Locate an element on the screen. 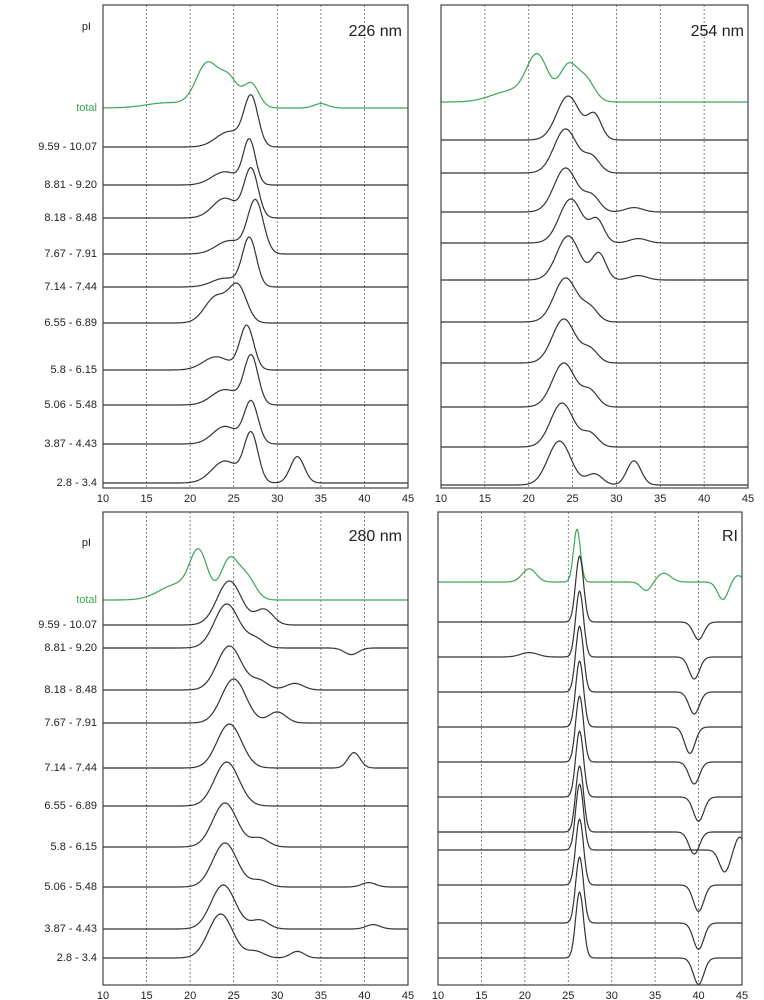 The image size is (764, 1000). panel-title: RI is located at coordinates (730, 536).